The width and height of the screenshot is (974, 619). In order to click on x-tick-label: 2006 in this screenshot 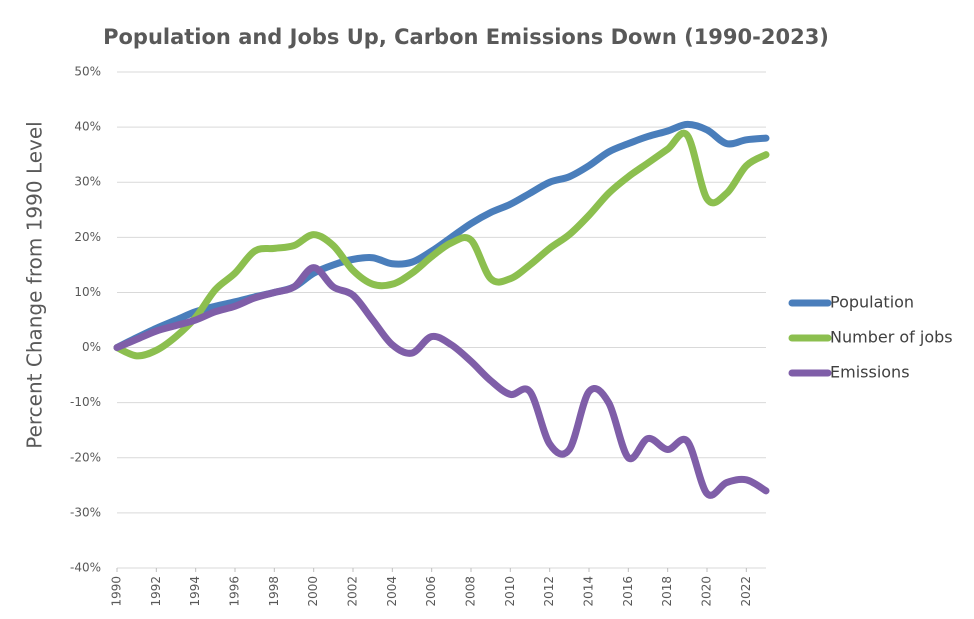, I will do `click(431, 591)`.